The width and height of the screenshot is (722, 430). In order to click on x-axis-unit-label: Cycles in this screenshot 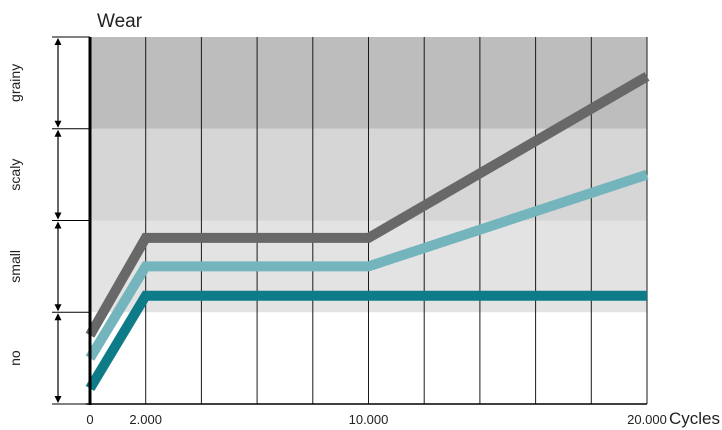, I will do `click(694, 418)`.